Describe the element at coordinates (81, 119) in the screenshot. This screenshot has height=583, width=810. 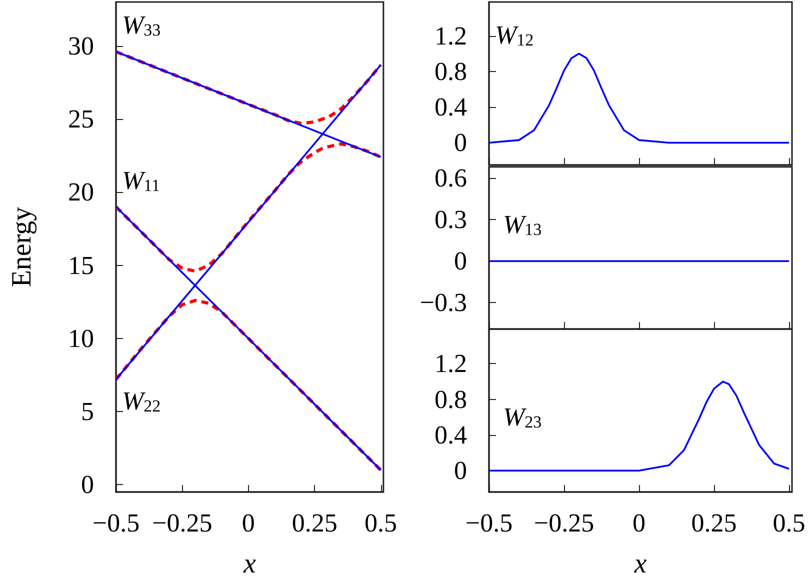
I see `y-tick-label: 25` at that location.